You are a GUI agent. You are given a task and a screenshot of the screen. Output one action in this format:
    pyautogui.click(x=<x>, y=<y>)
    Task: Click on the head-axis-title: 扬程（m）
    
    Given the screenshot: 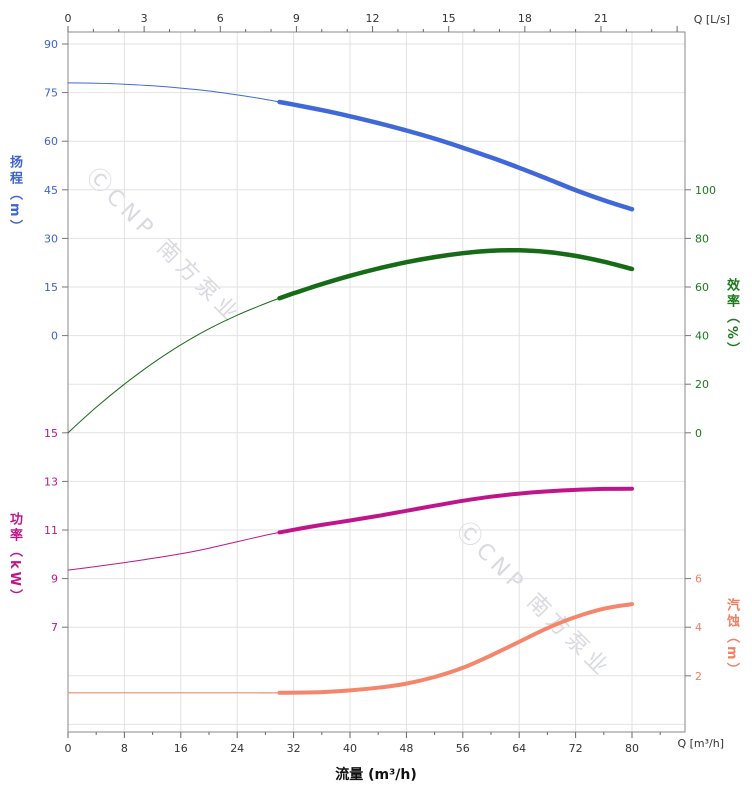 What is the action you would take?
    pyautogui.click(x=14, y=195)
    